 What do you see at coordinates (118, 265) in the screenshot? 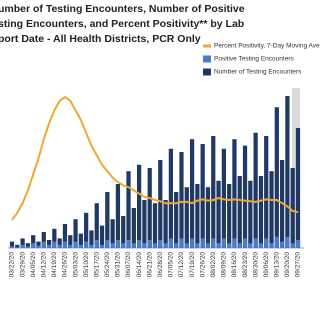
I see `x-tick-label: 05/31/20` at bounding box center [118, 265].